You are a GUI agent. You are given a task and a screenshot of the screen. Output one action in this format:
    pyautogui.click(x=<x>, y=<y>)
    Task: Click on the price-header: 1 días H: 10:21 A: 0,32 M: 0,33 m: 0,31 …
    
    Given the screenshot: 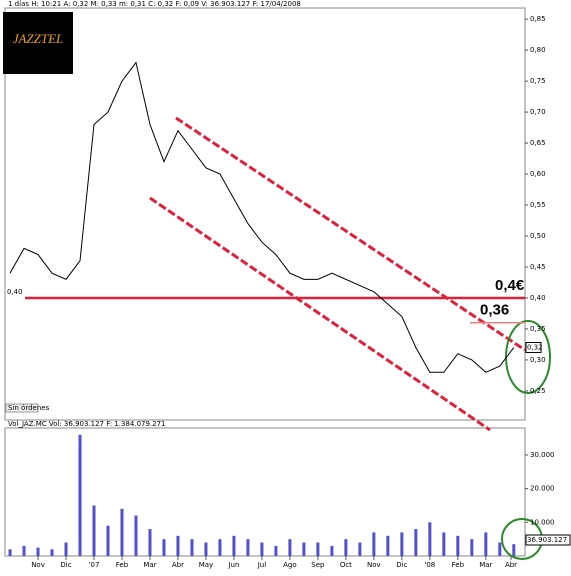 What is the action you would take?
    pyautogui.click(x=154, y=4)
    